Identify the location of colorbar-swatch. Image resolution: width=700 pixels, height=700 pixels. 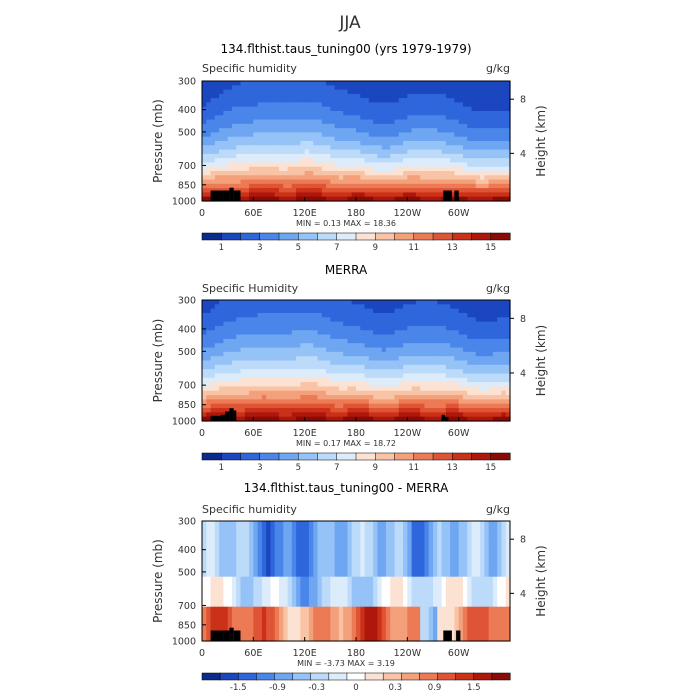
(462, 456).